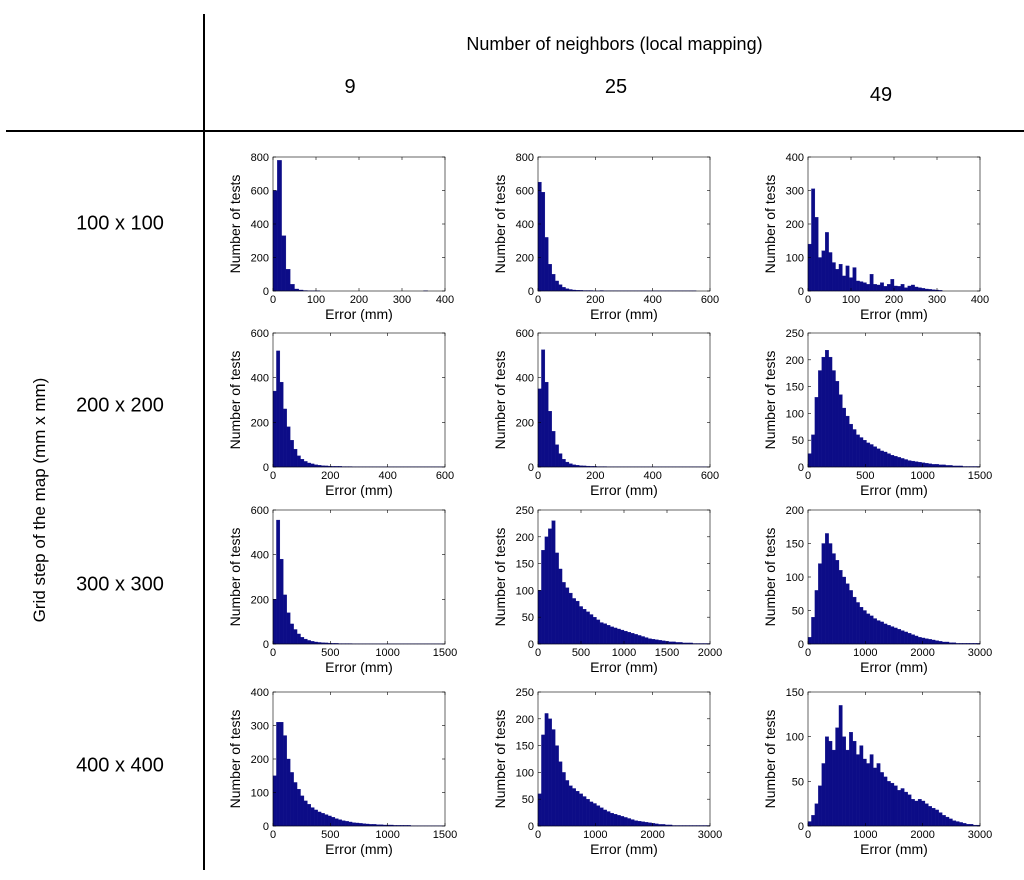 This screenshot has height=880, width=1024. I want to click on y-tick-label: 800, so click(260, 158).